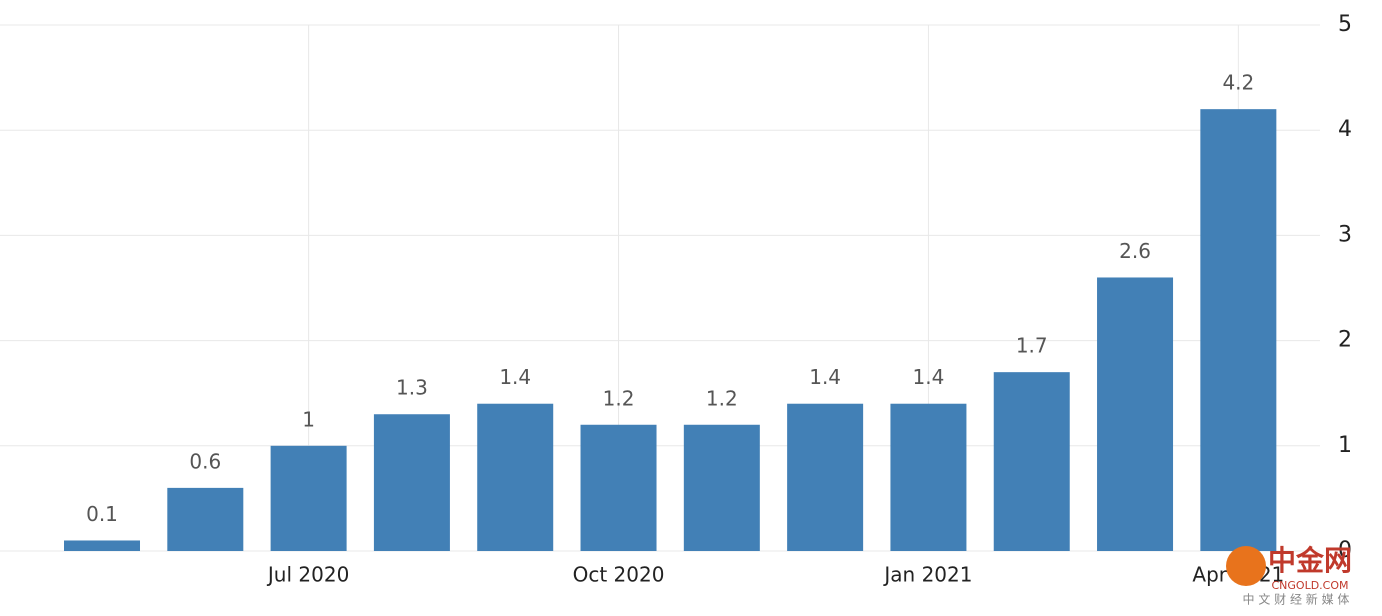 The height and width of the screenshot is (616, 1382). I want to click on watermark-title: 中金网, so click(1310, 560).